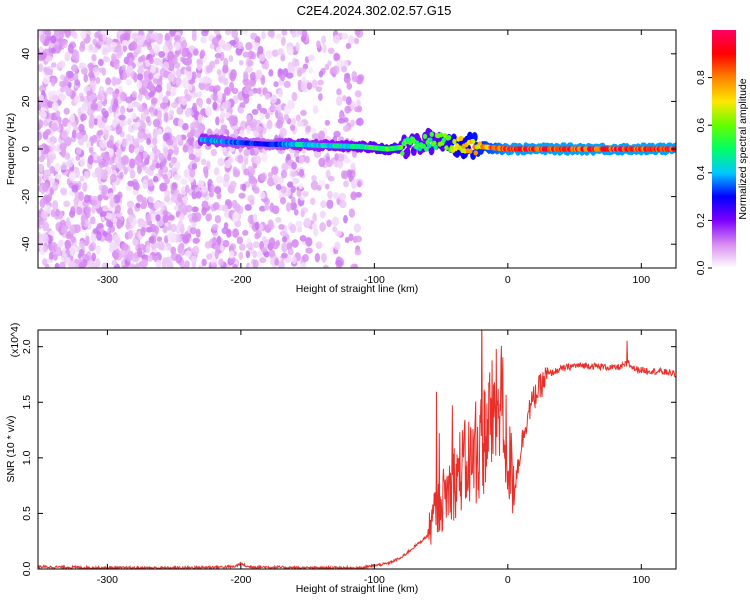  Describe the element at coordinates (15, 340) in the screenshot. I see `snr-y-scale-label: (x10^4)` at that location.